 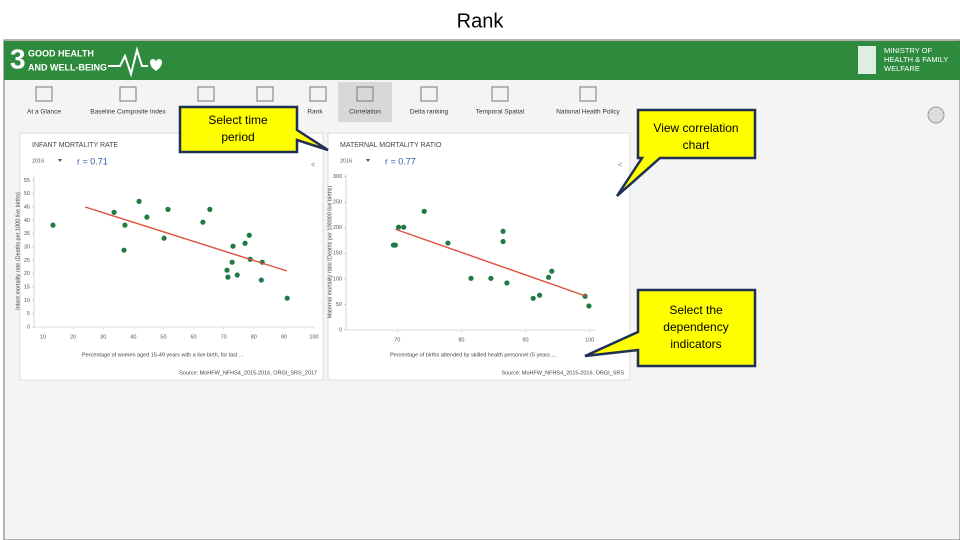 What do you see at coordinates (695, 344) in the screenshot?
I see `callout-text: indicators` at bounding box center [695, 344].